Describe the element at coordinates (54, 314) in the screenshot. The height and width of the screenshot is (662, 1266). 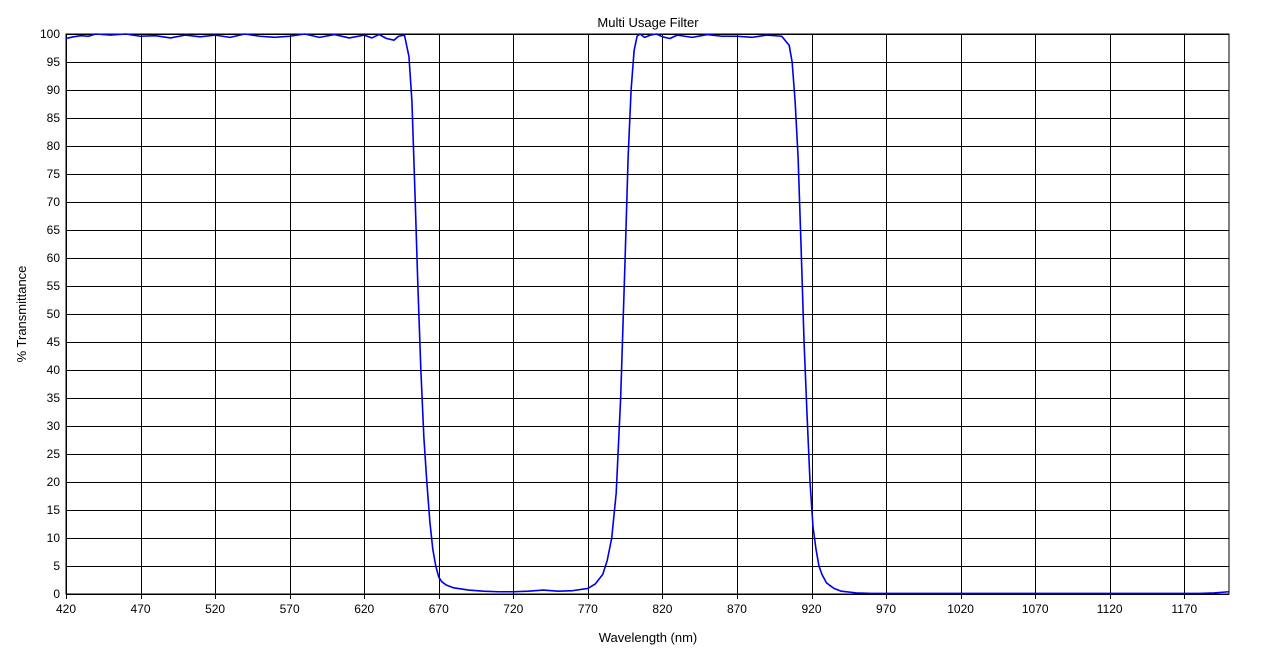
I see `y-tick-label: 50` at that location.